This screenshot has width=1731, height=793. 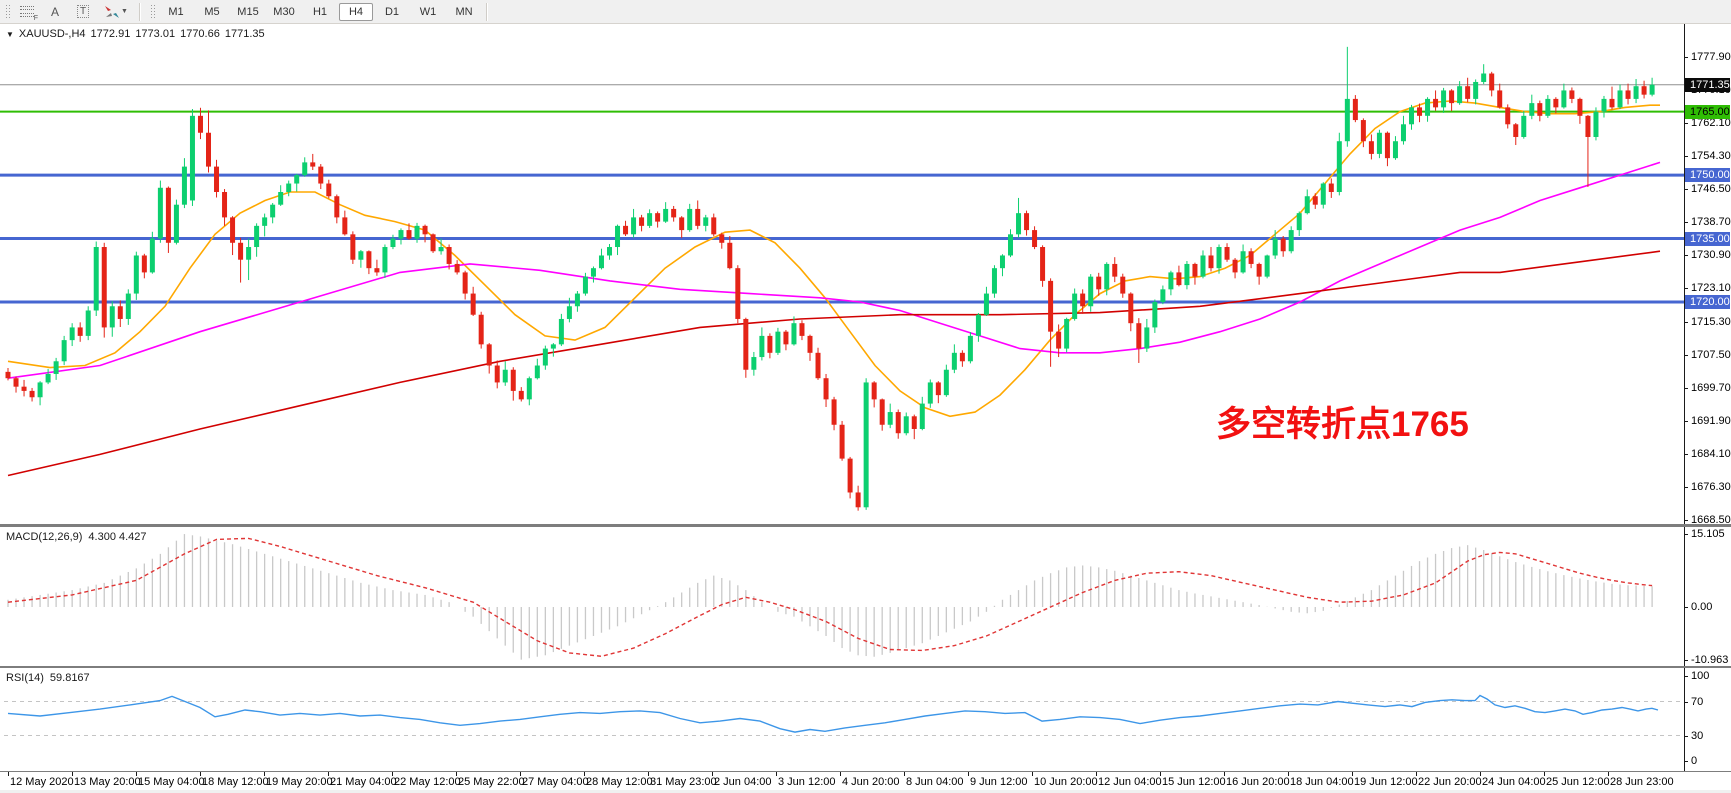 What do you see at coordinates (743, 782) in the screenshot?
I see `time-axis-label: 2 Jun 04:00` at bounding box center [743, 782].